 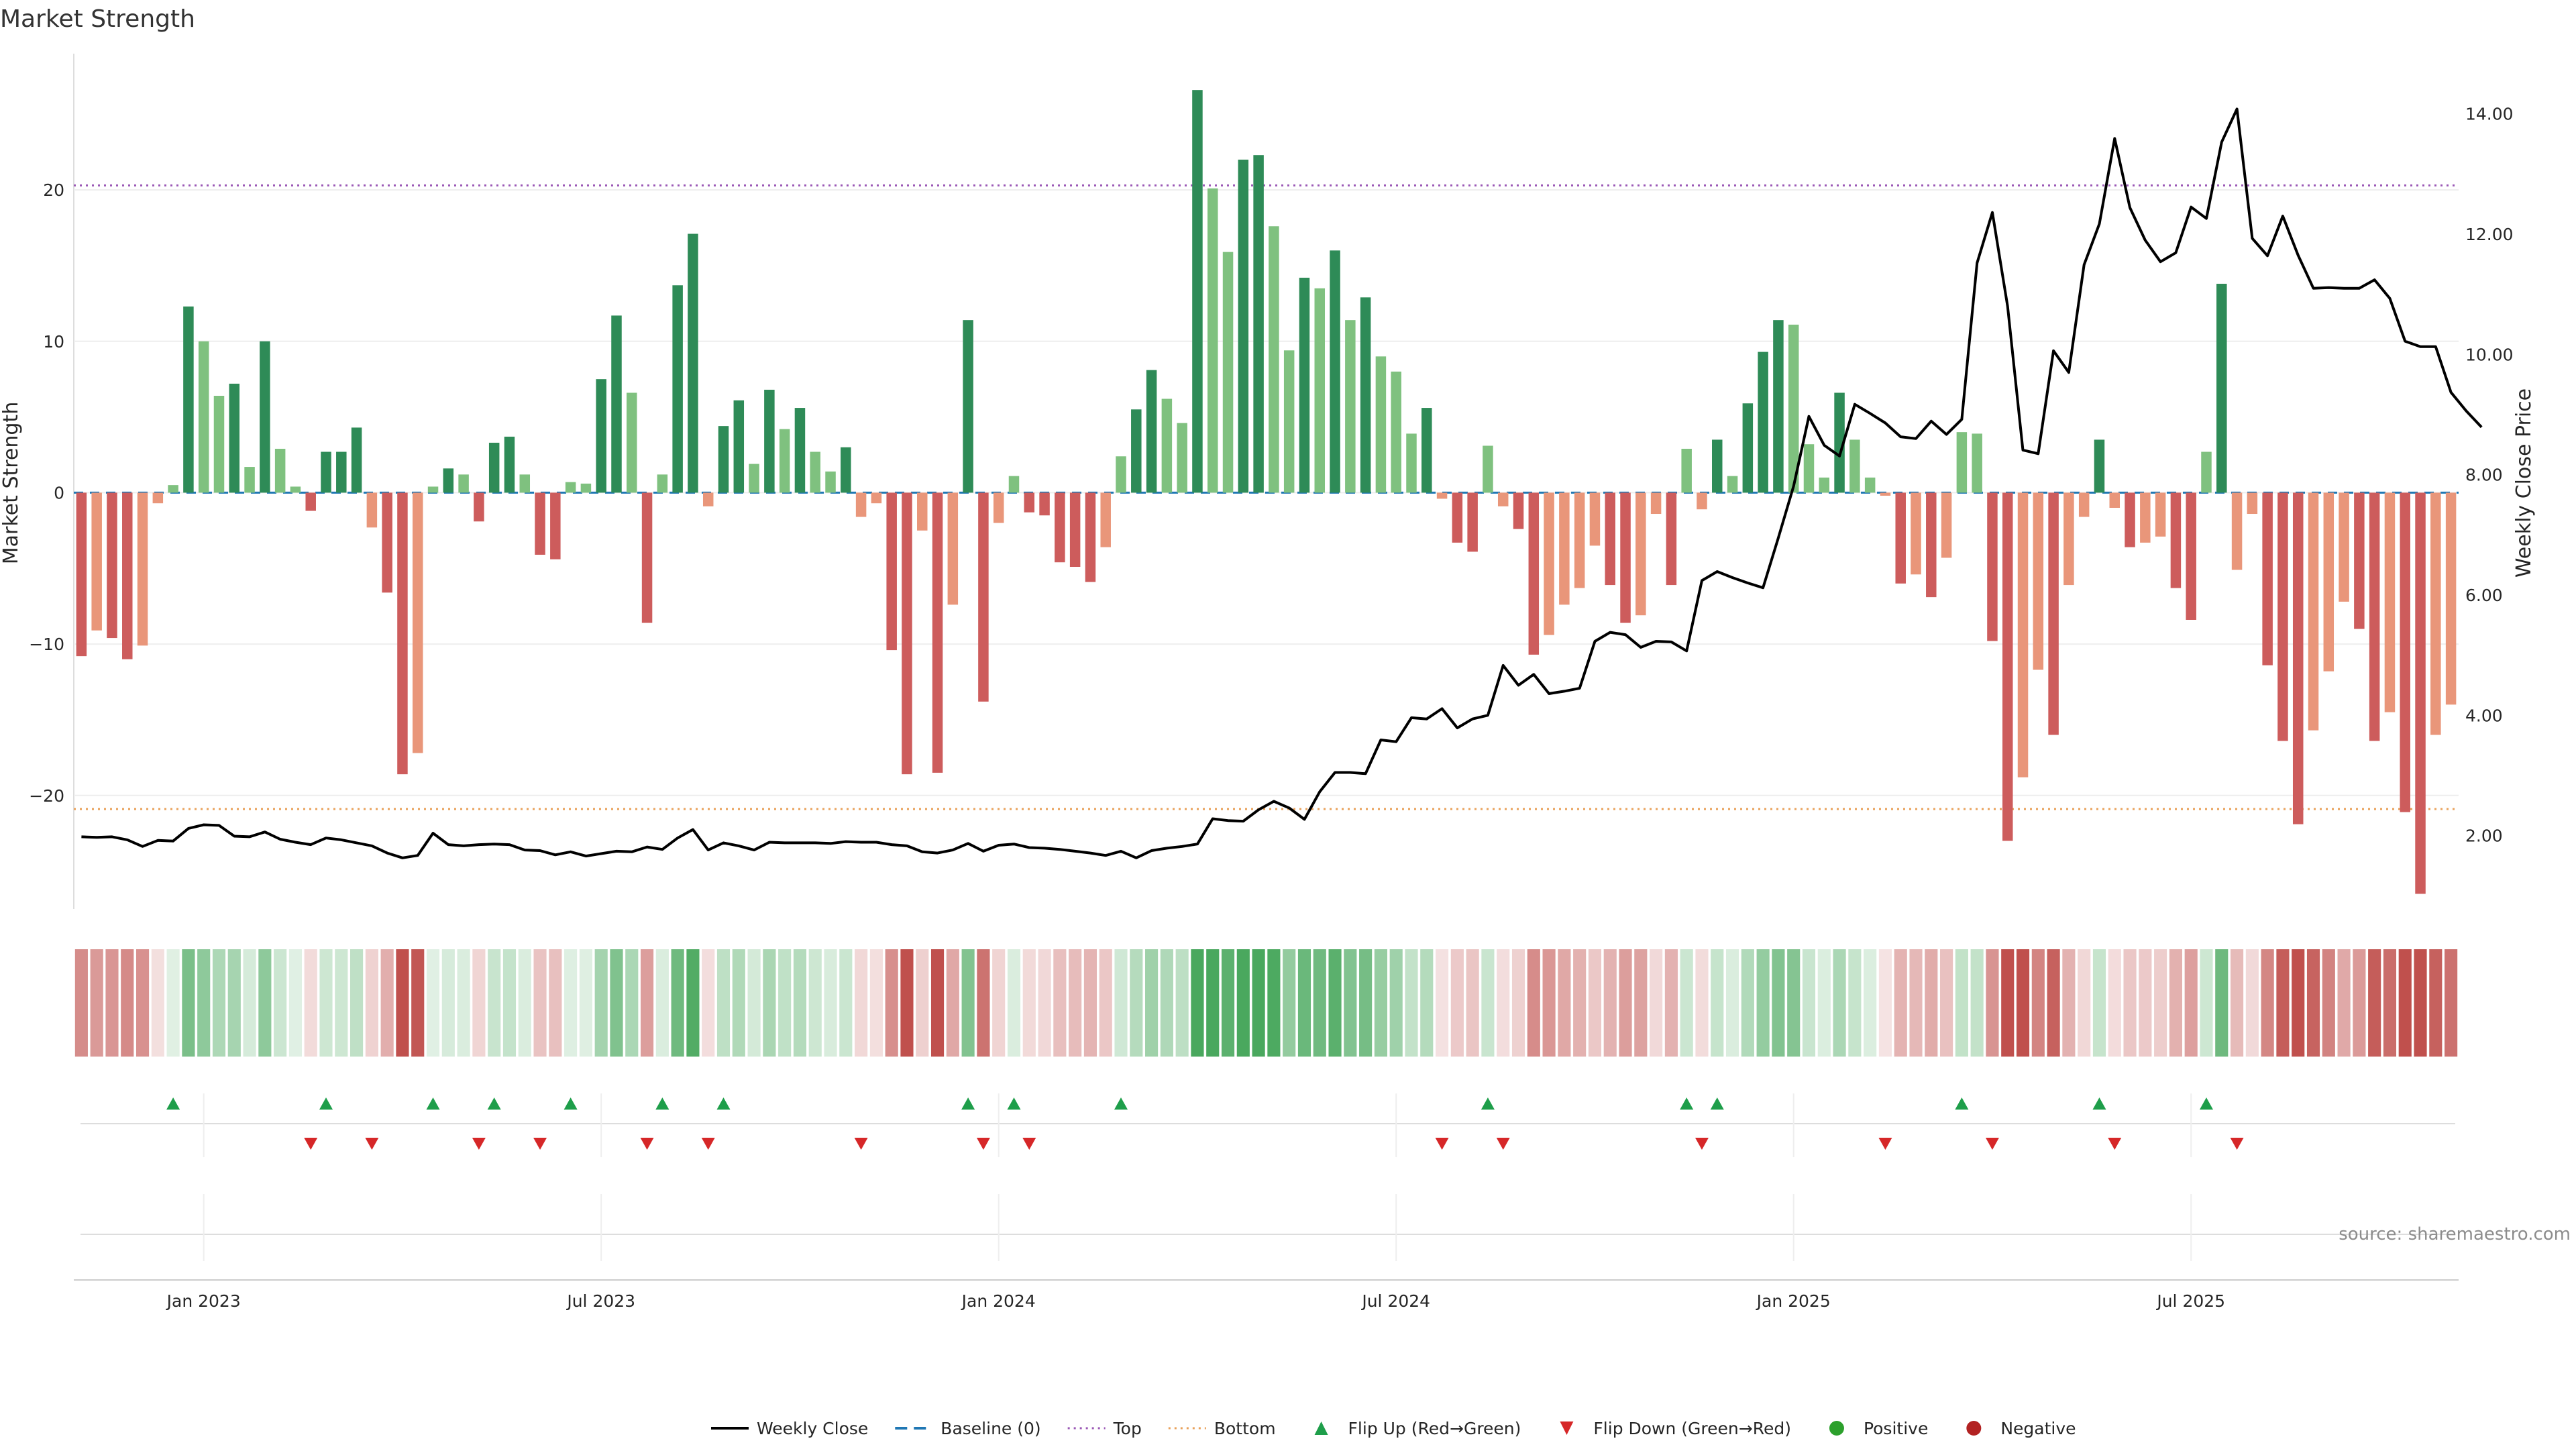 I want to click on right-tick-label: 14.00, so click(x=2489, y=114).